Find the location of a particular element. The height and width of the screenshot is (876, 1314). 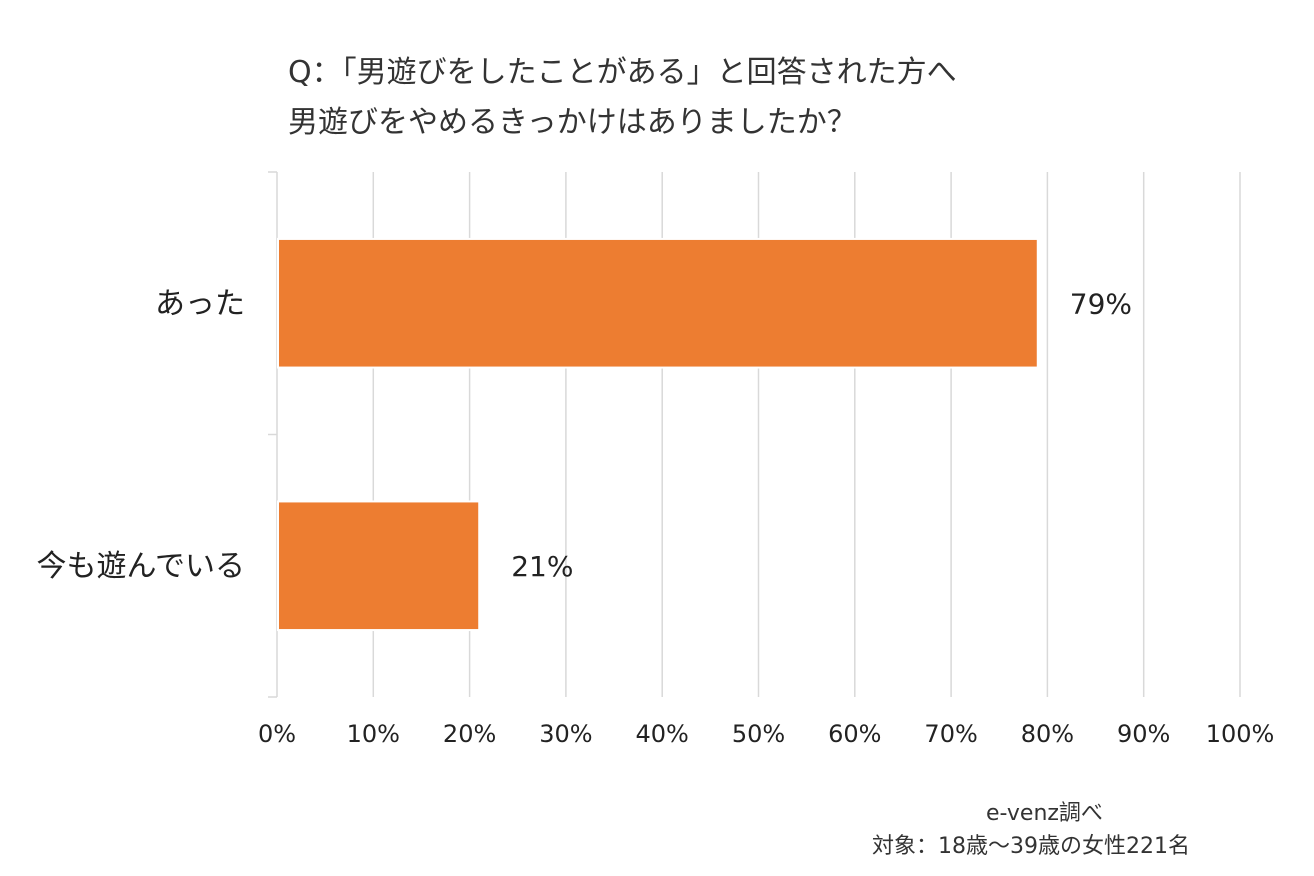

x-tick-label: 80% is located at coordinates (1047, 734).